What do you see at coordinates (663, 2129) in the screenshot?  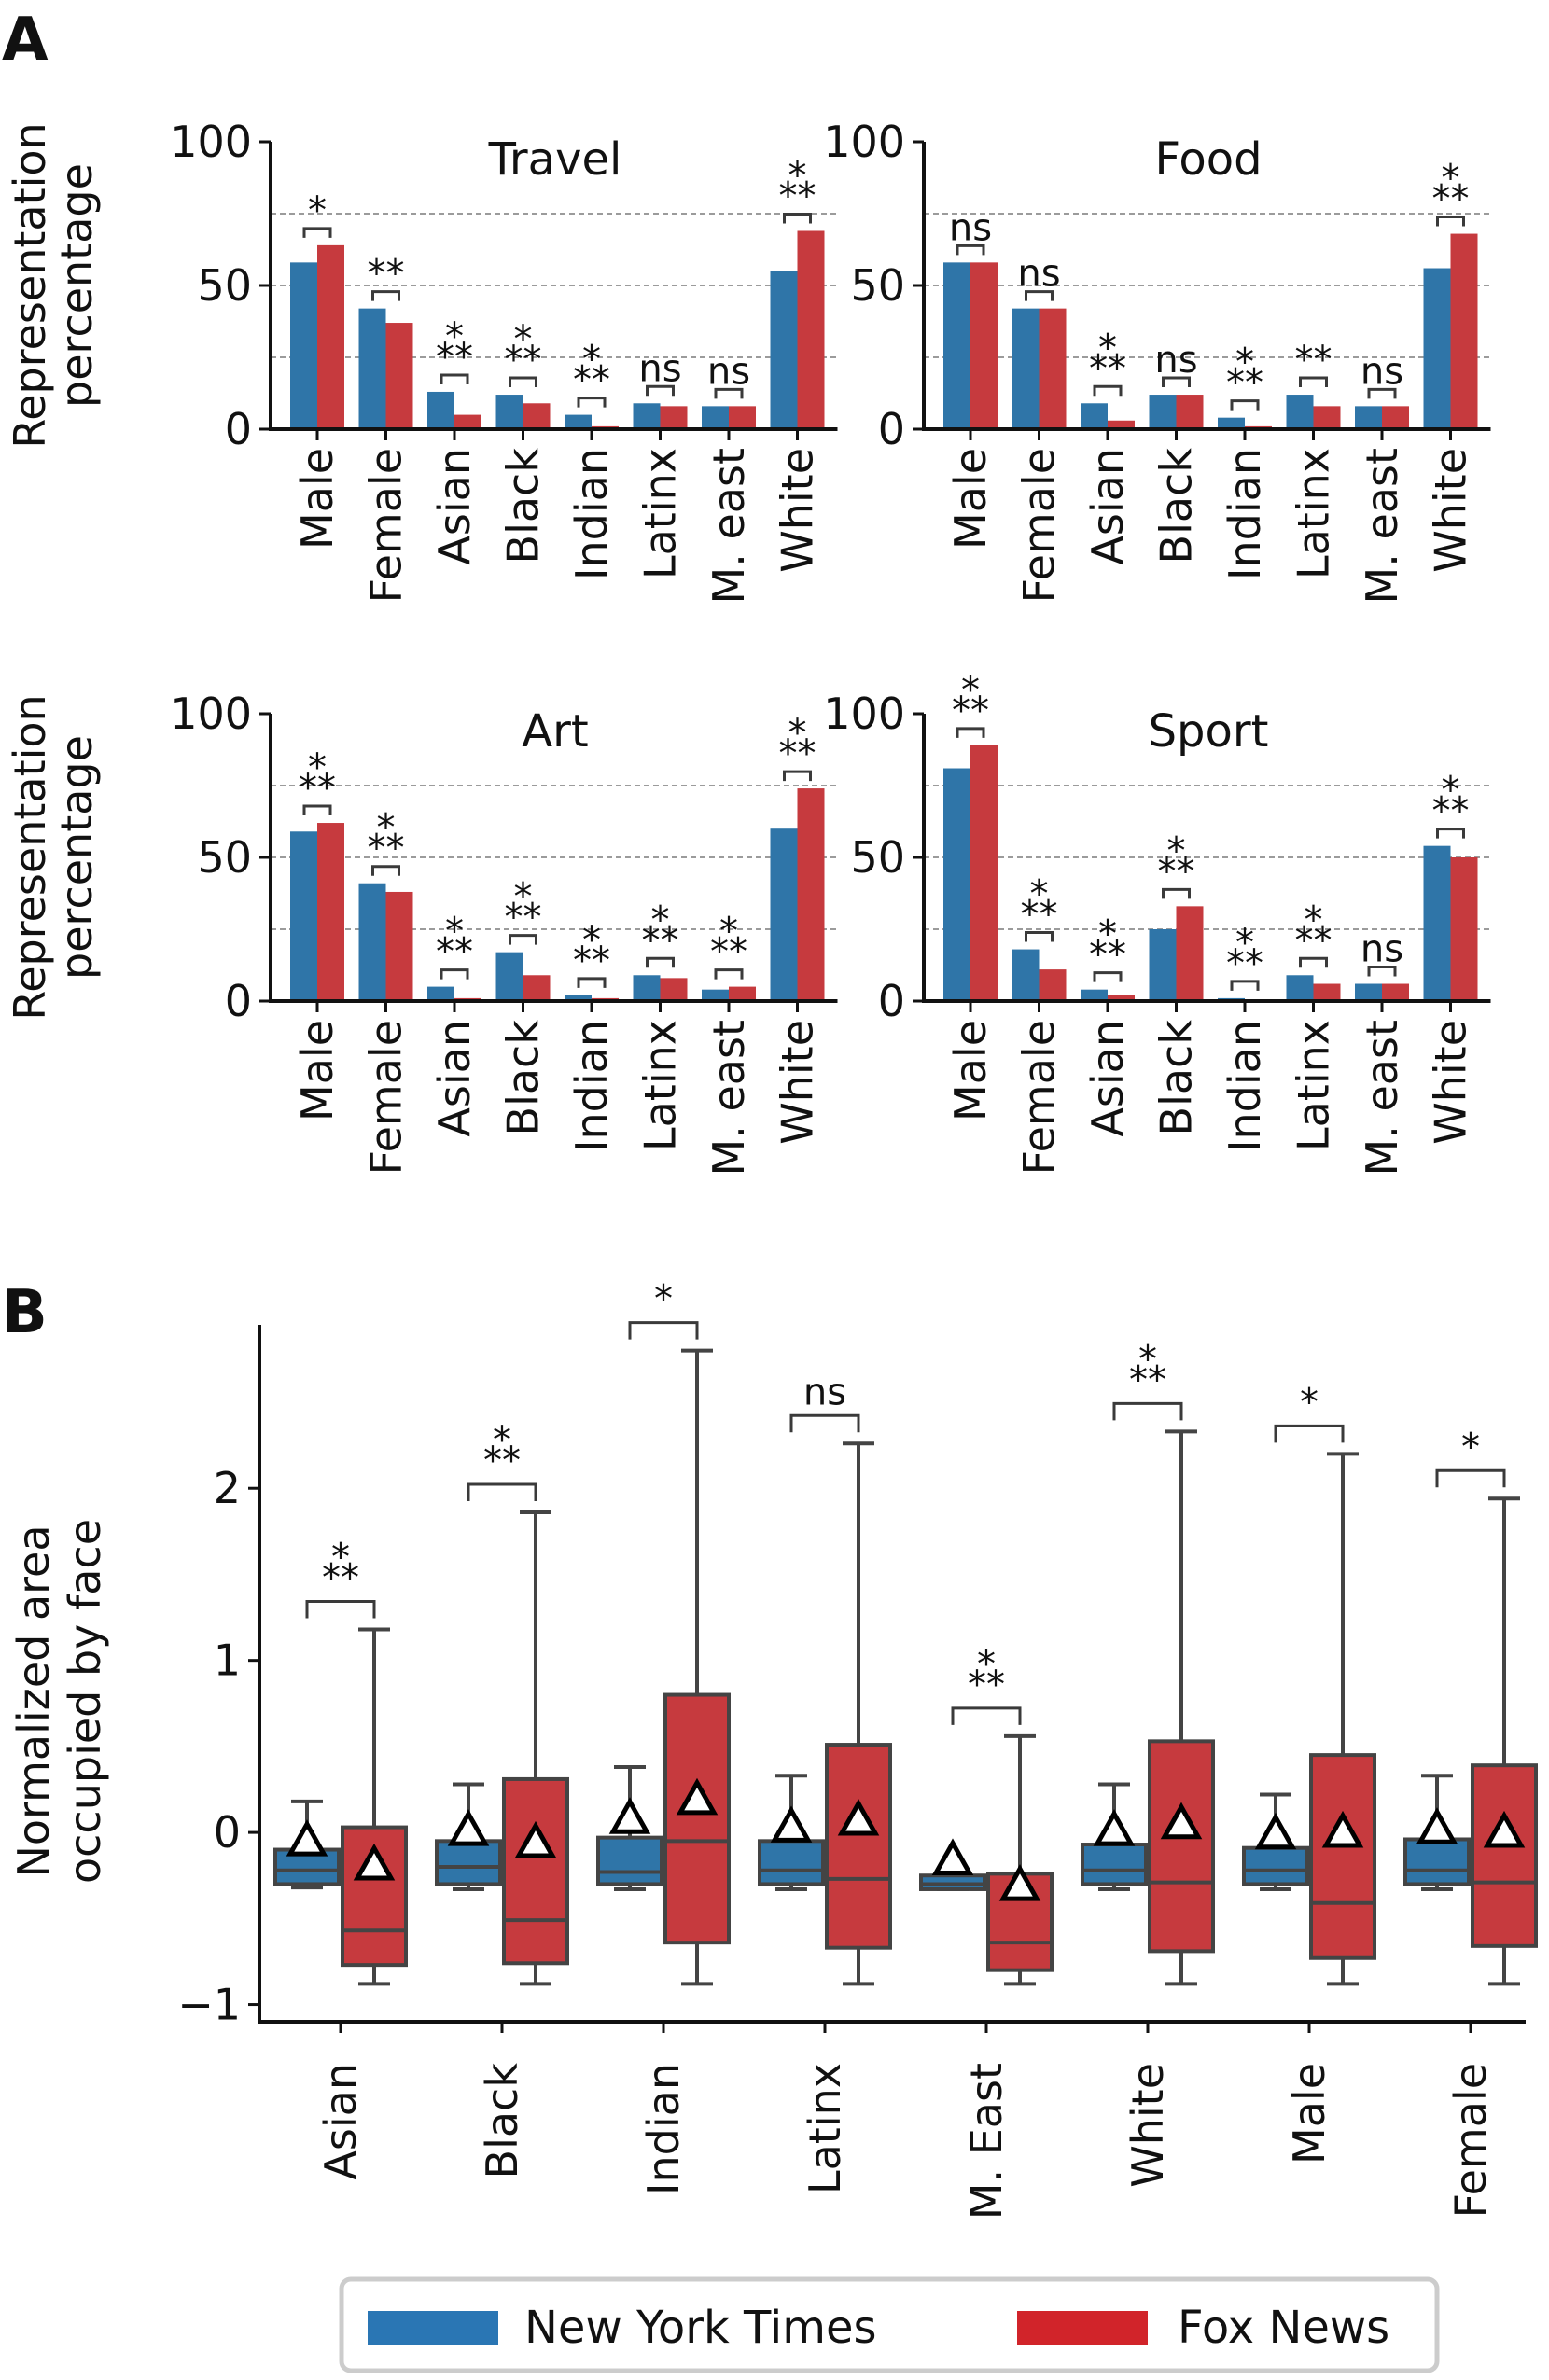 I see `x-tick-label: Indian` at bounding box center [663, 2129].